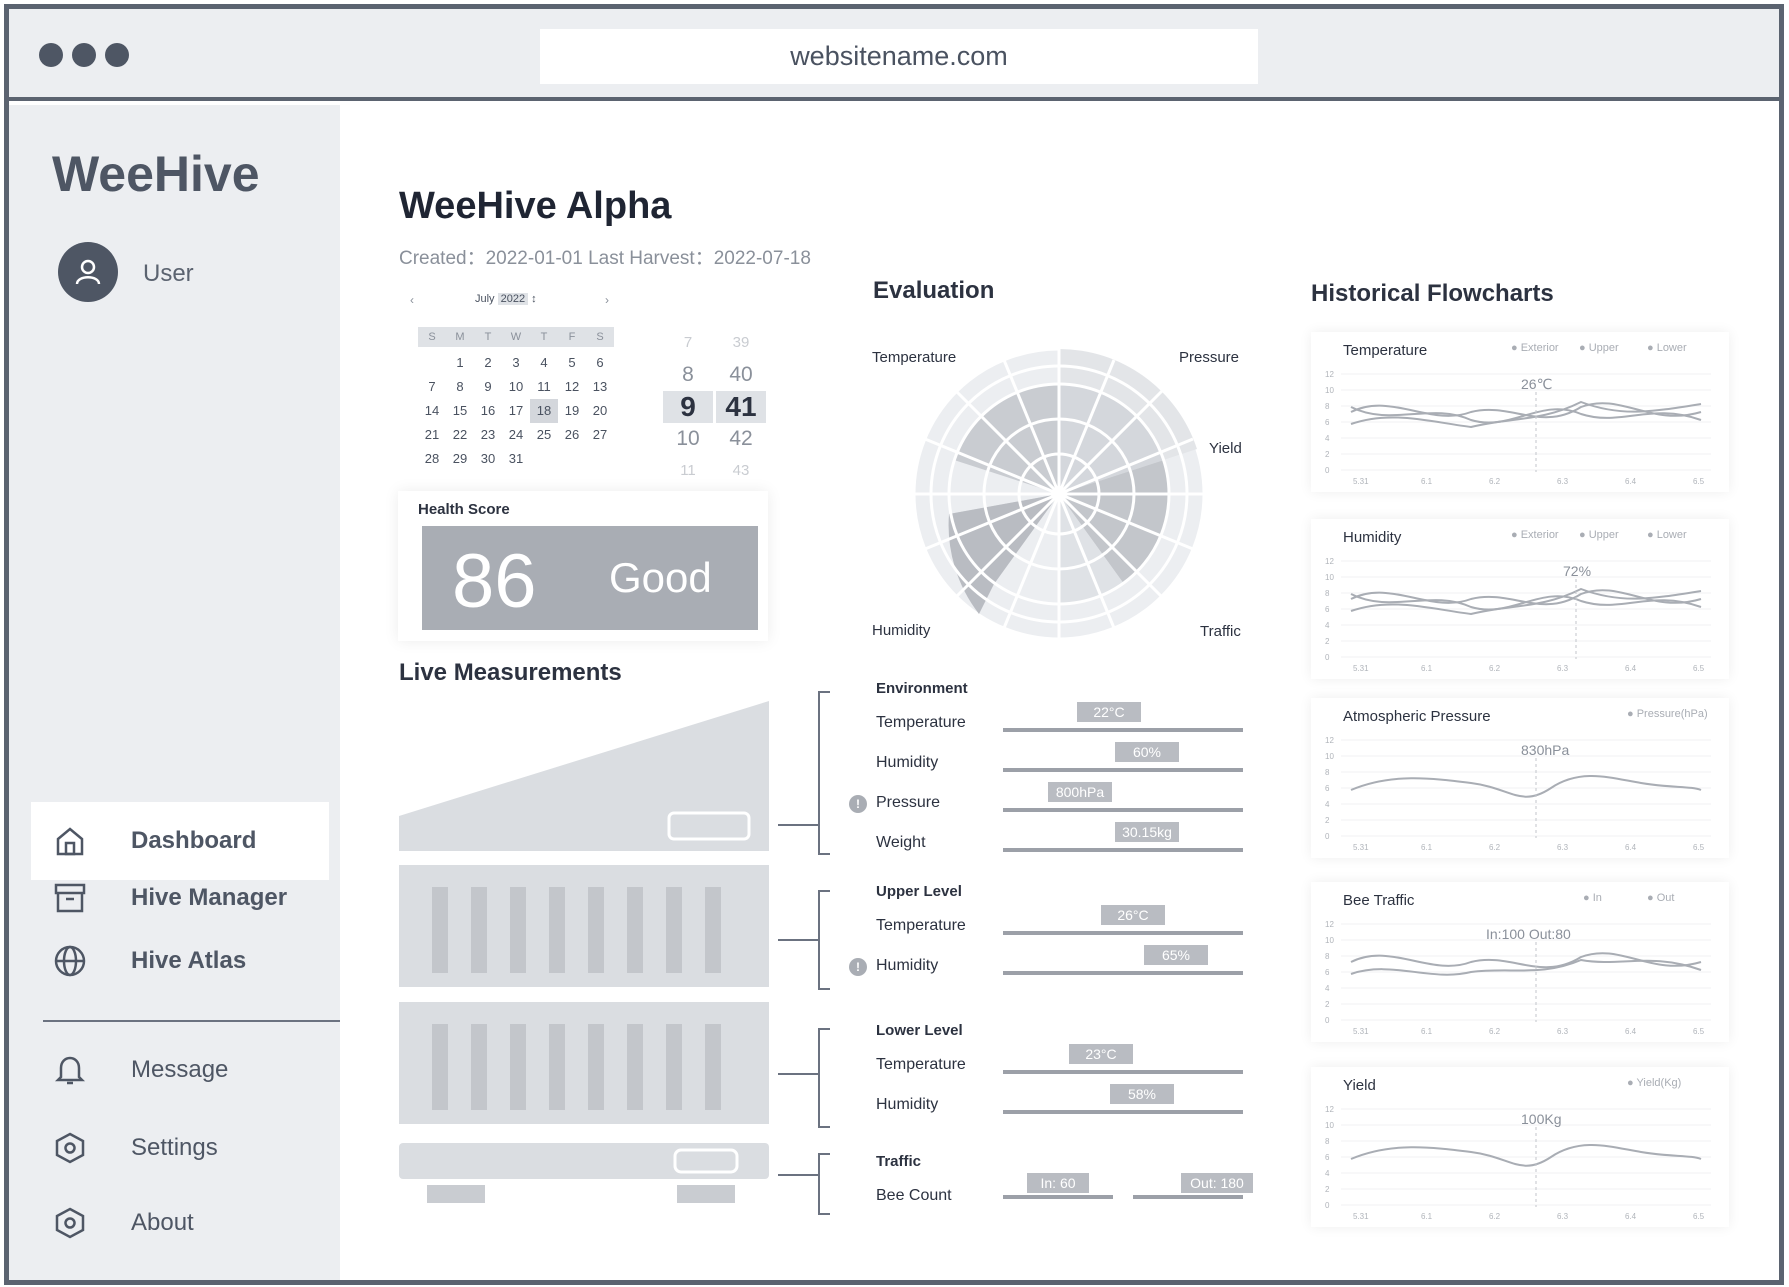 This screenshot has width=1789, height=1287. I want to click on radar-axis-label: Temperature, so click(914, 357).